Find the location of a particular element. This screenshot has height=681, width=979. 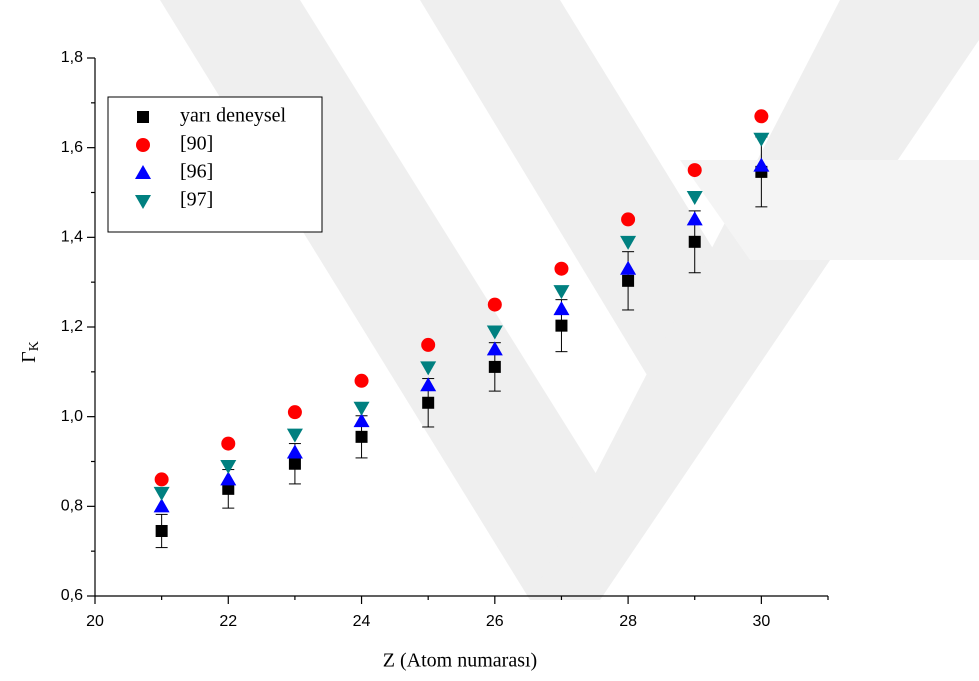

legend-label: [97] is located at coordinates (196, 200).